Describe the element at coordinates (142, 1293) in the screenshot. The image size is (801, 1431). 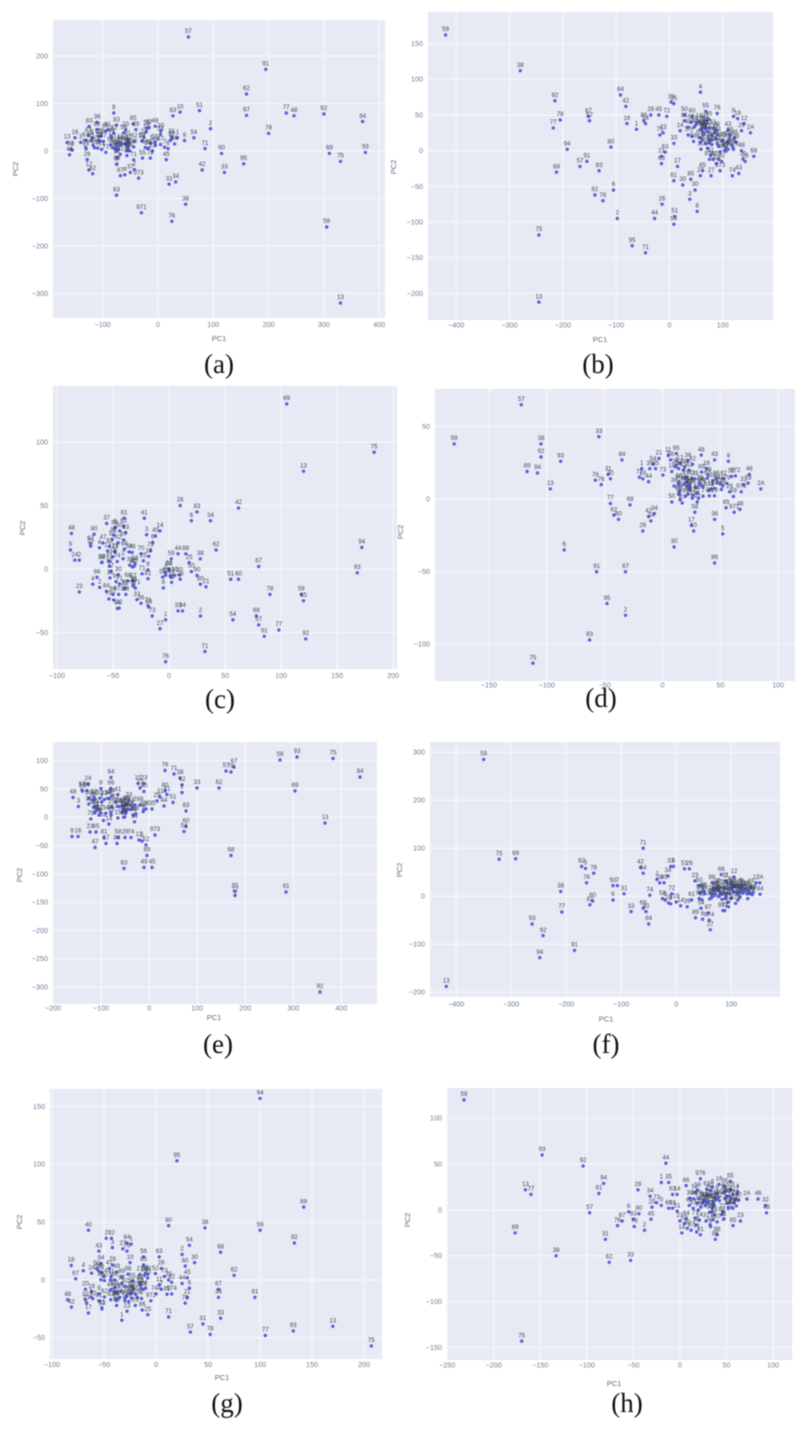
I see `svg-text: 8` at that location.